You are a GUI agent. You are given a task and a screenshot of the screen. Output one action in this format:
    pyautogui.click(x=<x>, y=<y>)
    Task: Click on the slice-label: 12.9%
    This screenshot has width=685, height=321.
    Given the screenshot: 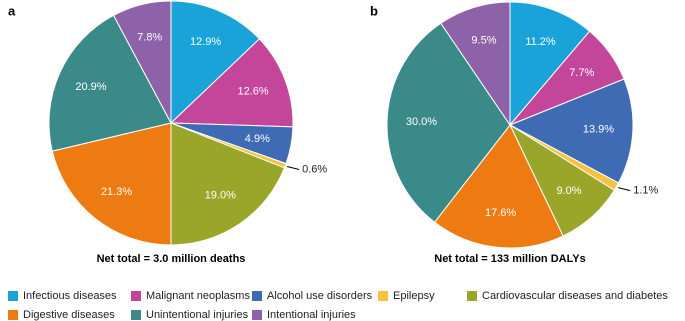 What is the action you would take?
    pyautogui.click(x=205, y=42)
    